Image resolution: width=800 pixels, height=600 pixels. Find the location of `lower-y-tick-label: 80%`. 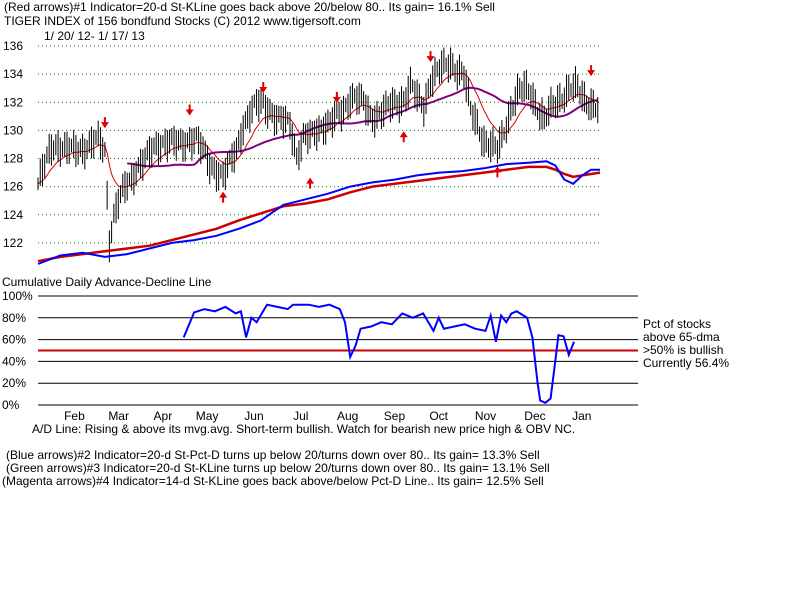

lower-y-tick-label: 80% is located at coordinates (14, 318).